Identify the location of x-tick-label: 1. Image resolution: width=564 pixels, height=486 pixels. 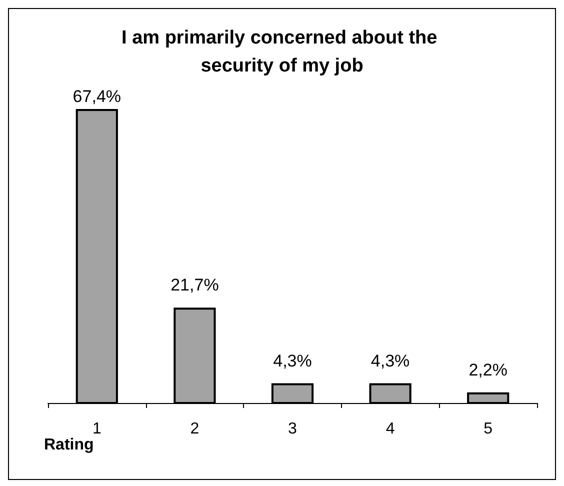
(97, 429).